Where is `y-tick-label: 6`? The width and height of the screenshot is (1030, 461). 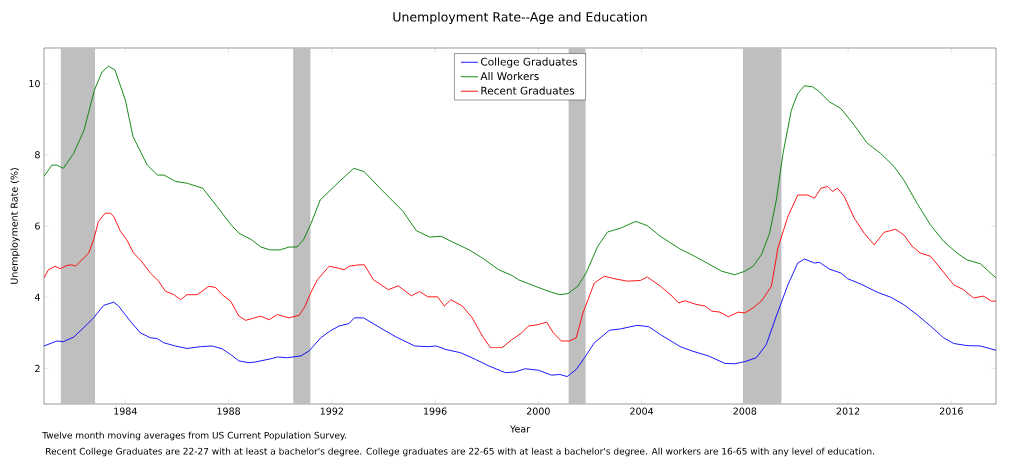 y-tick-label: 6 is located at coordinates (37, 226).